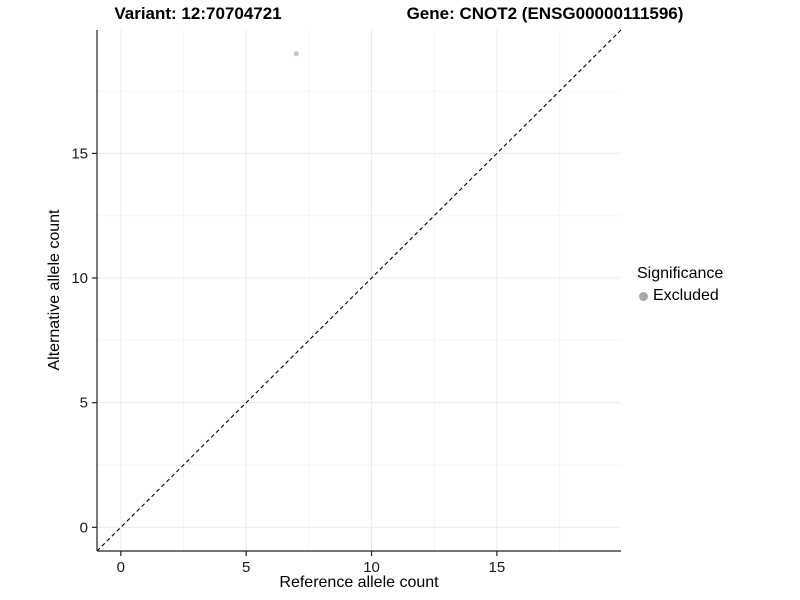  Describe the element at coordinates (680, 273) in the screenshot. I see `legend-title: Significance` at that location.